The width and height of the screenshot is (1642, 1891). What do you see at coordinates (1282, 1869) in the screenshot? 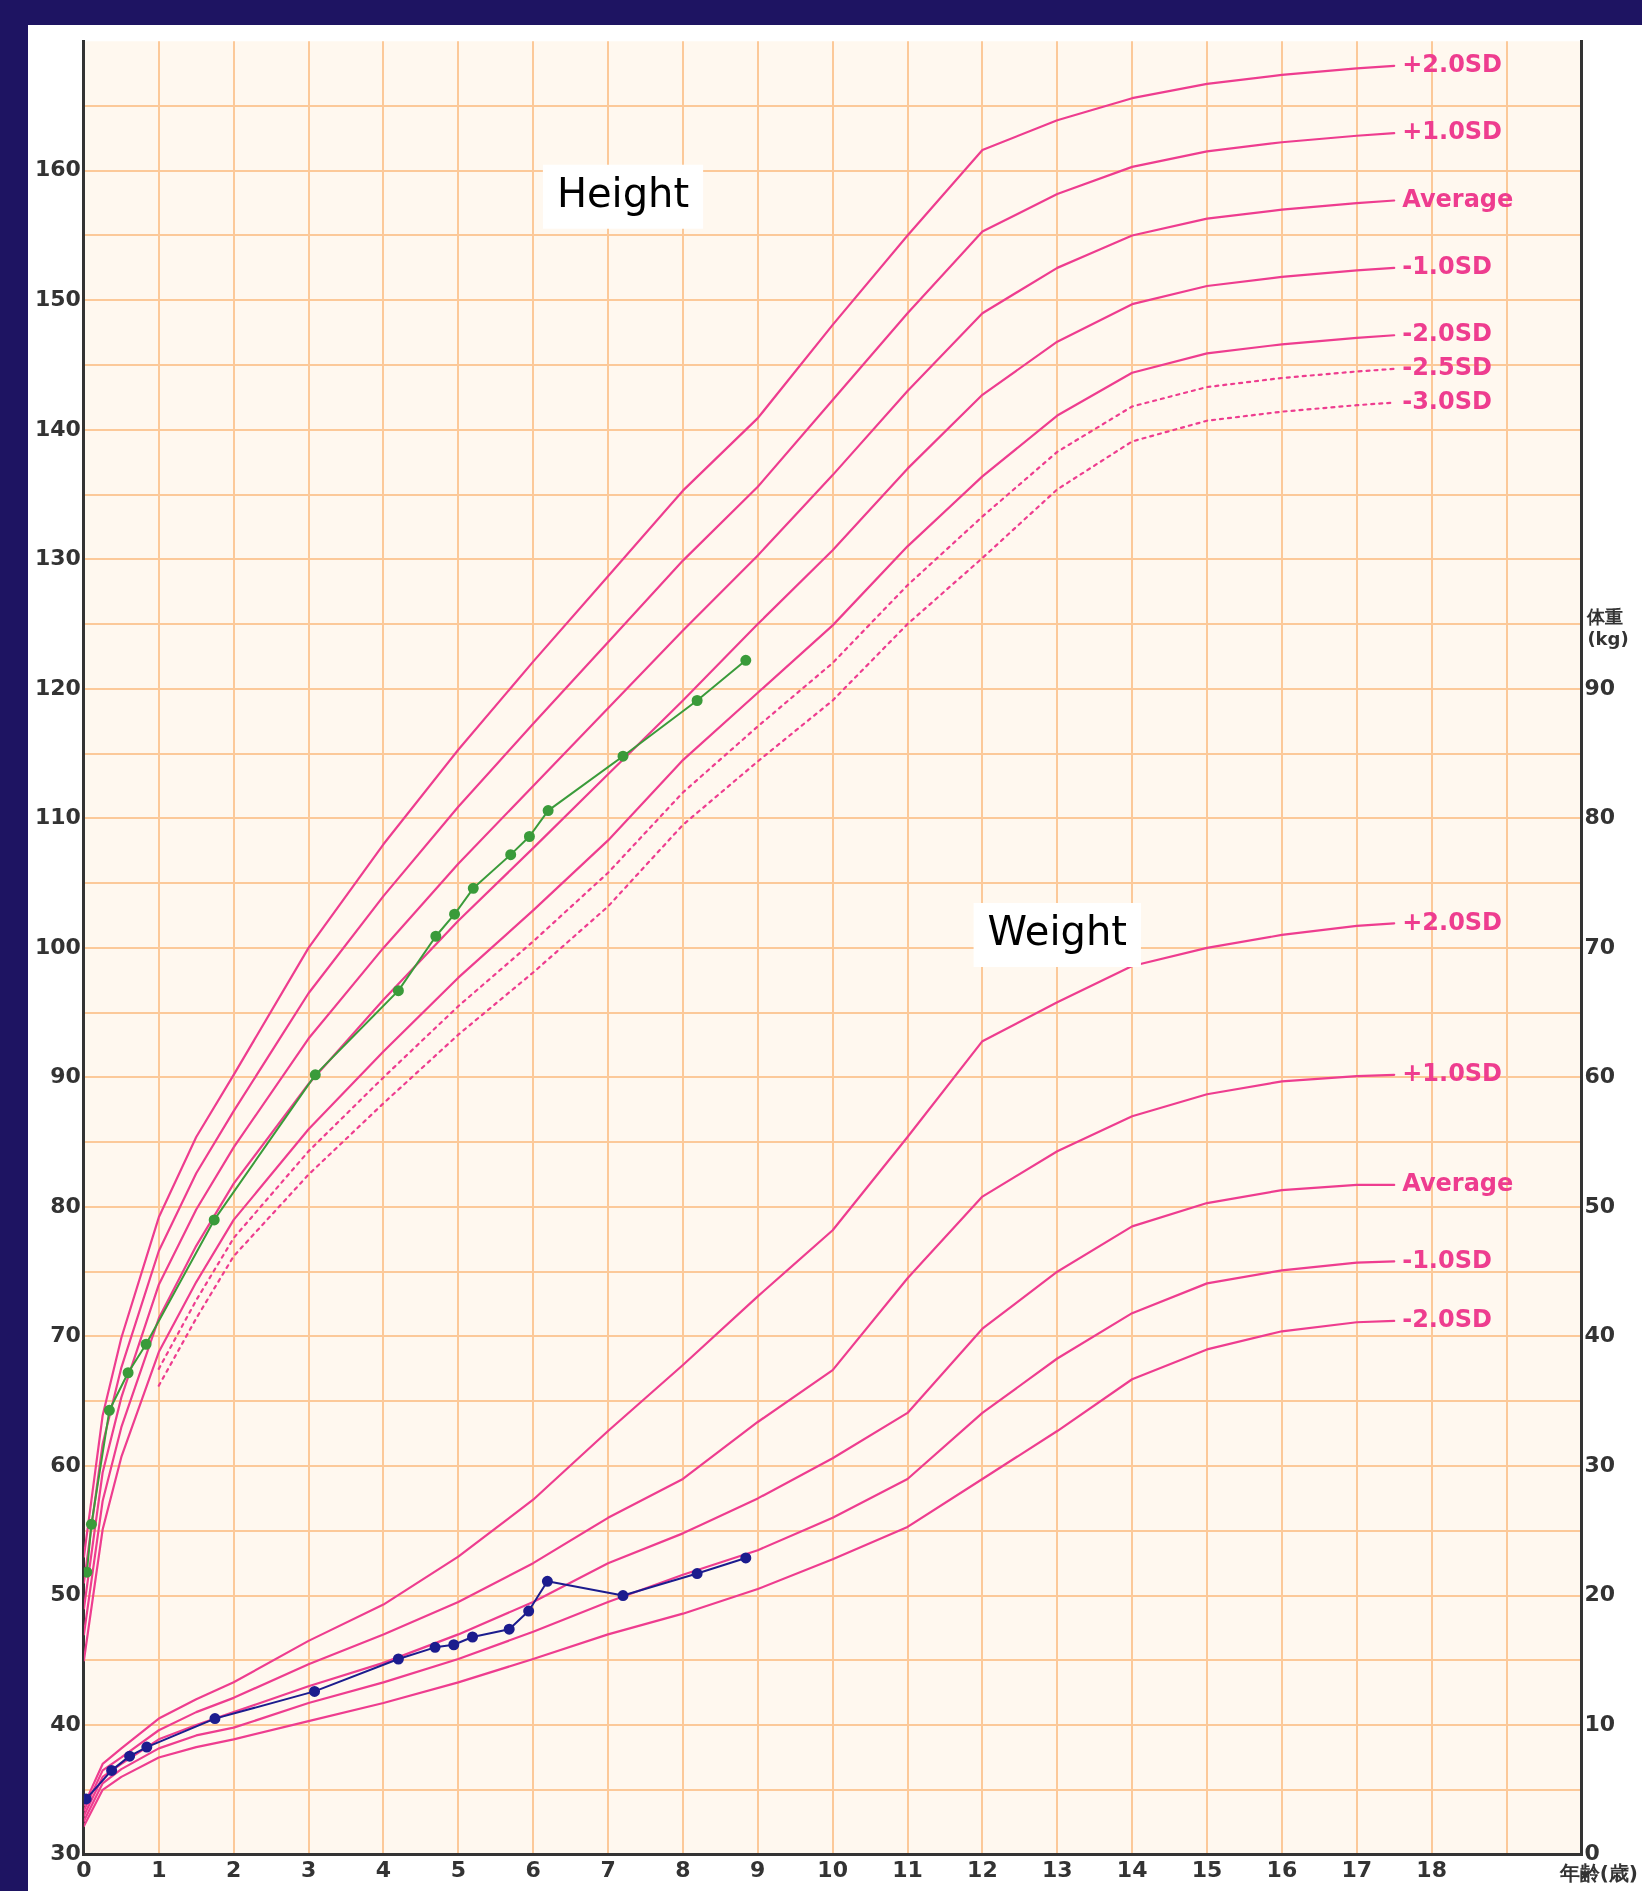
I see `x-tick-label: 16` at bounding box center [1282, 1869].